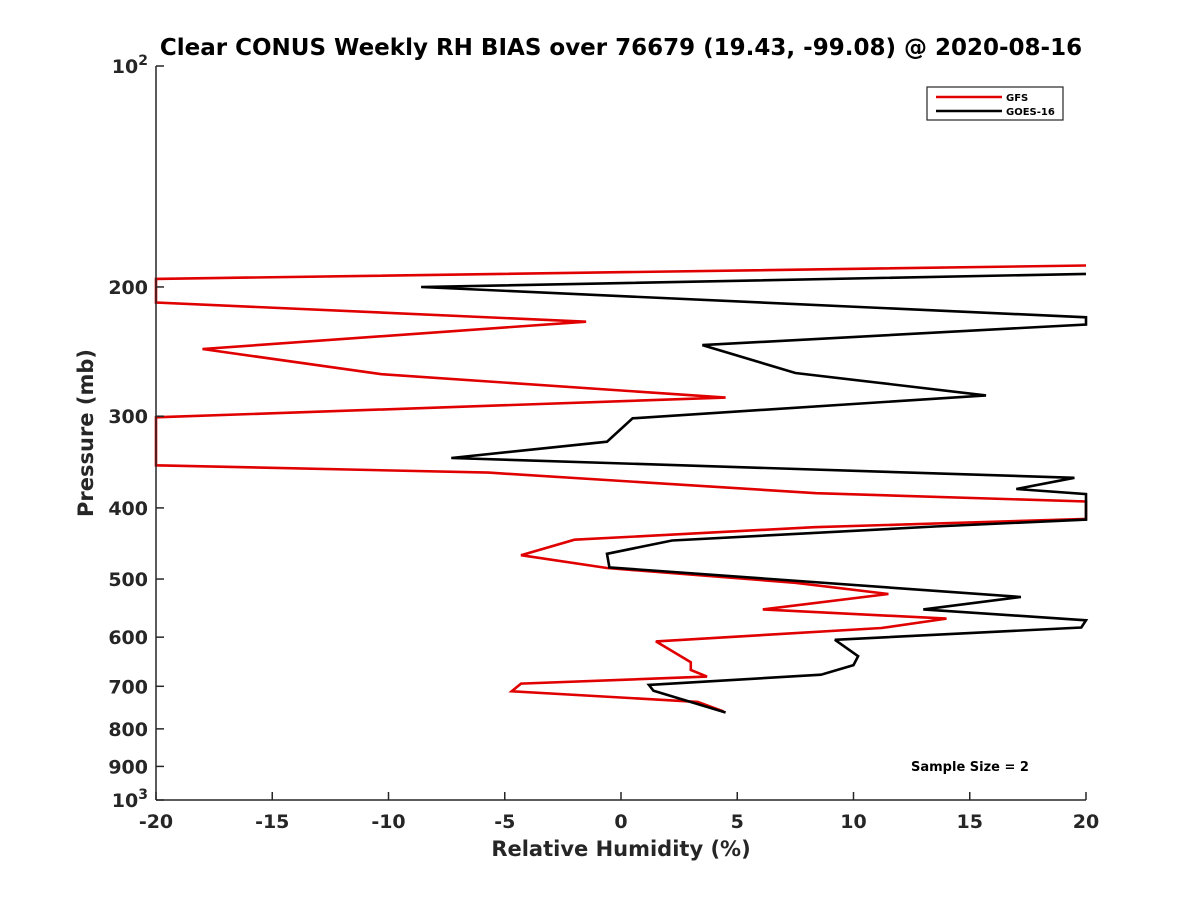  I want to click on x-axis-label: Relative Humidity (%), so click(620, 849).